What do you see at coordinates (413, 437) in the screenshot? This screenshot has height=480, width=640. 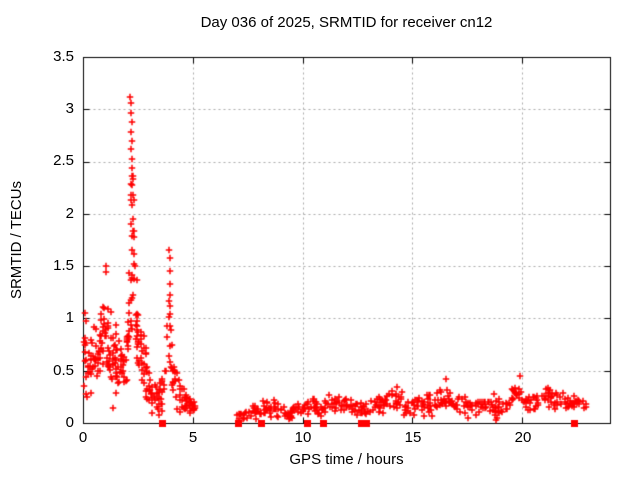 I see `x-tick-label-15: 15` at bounding box center [413, 437].